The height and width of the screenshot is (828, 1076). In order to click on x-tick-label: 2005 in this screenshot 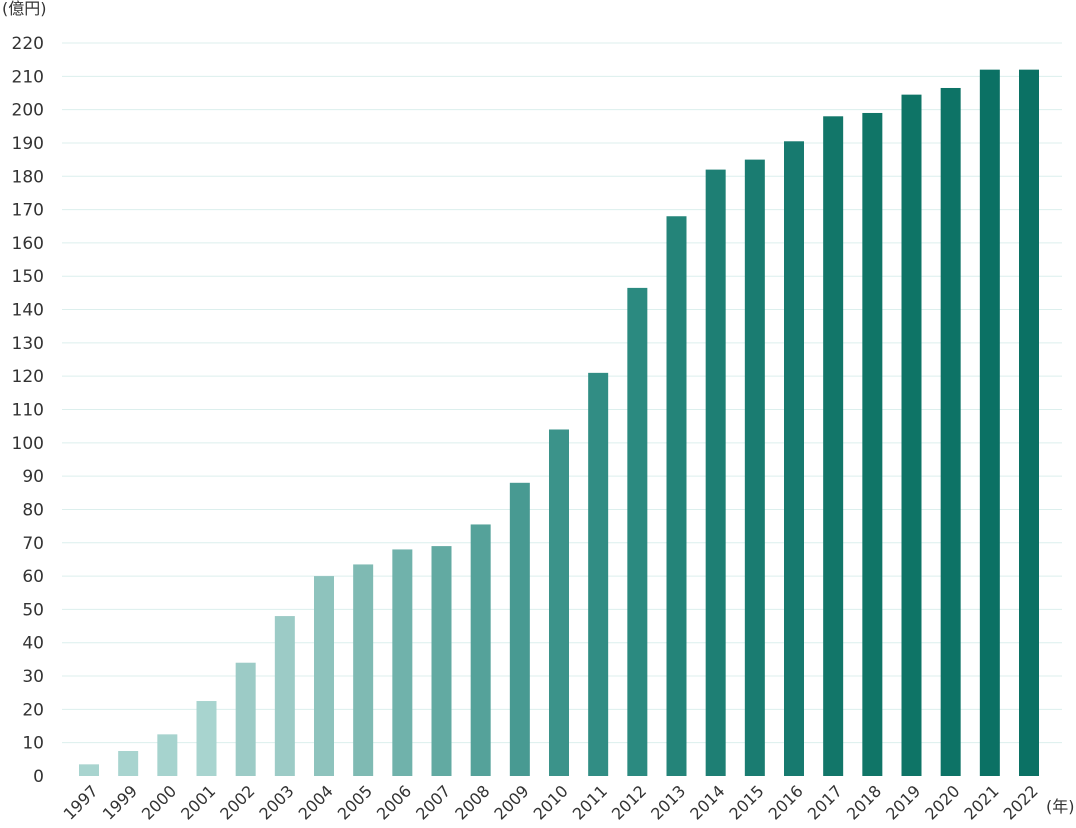, I will do `click(355, 802)`.